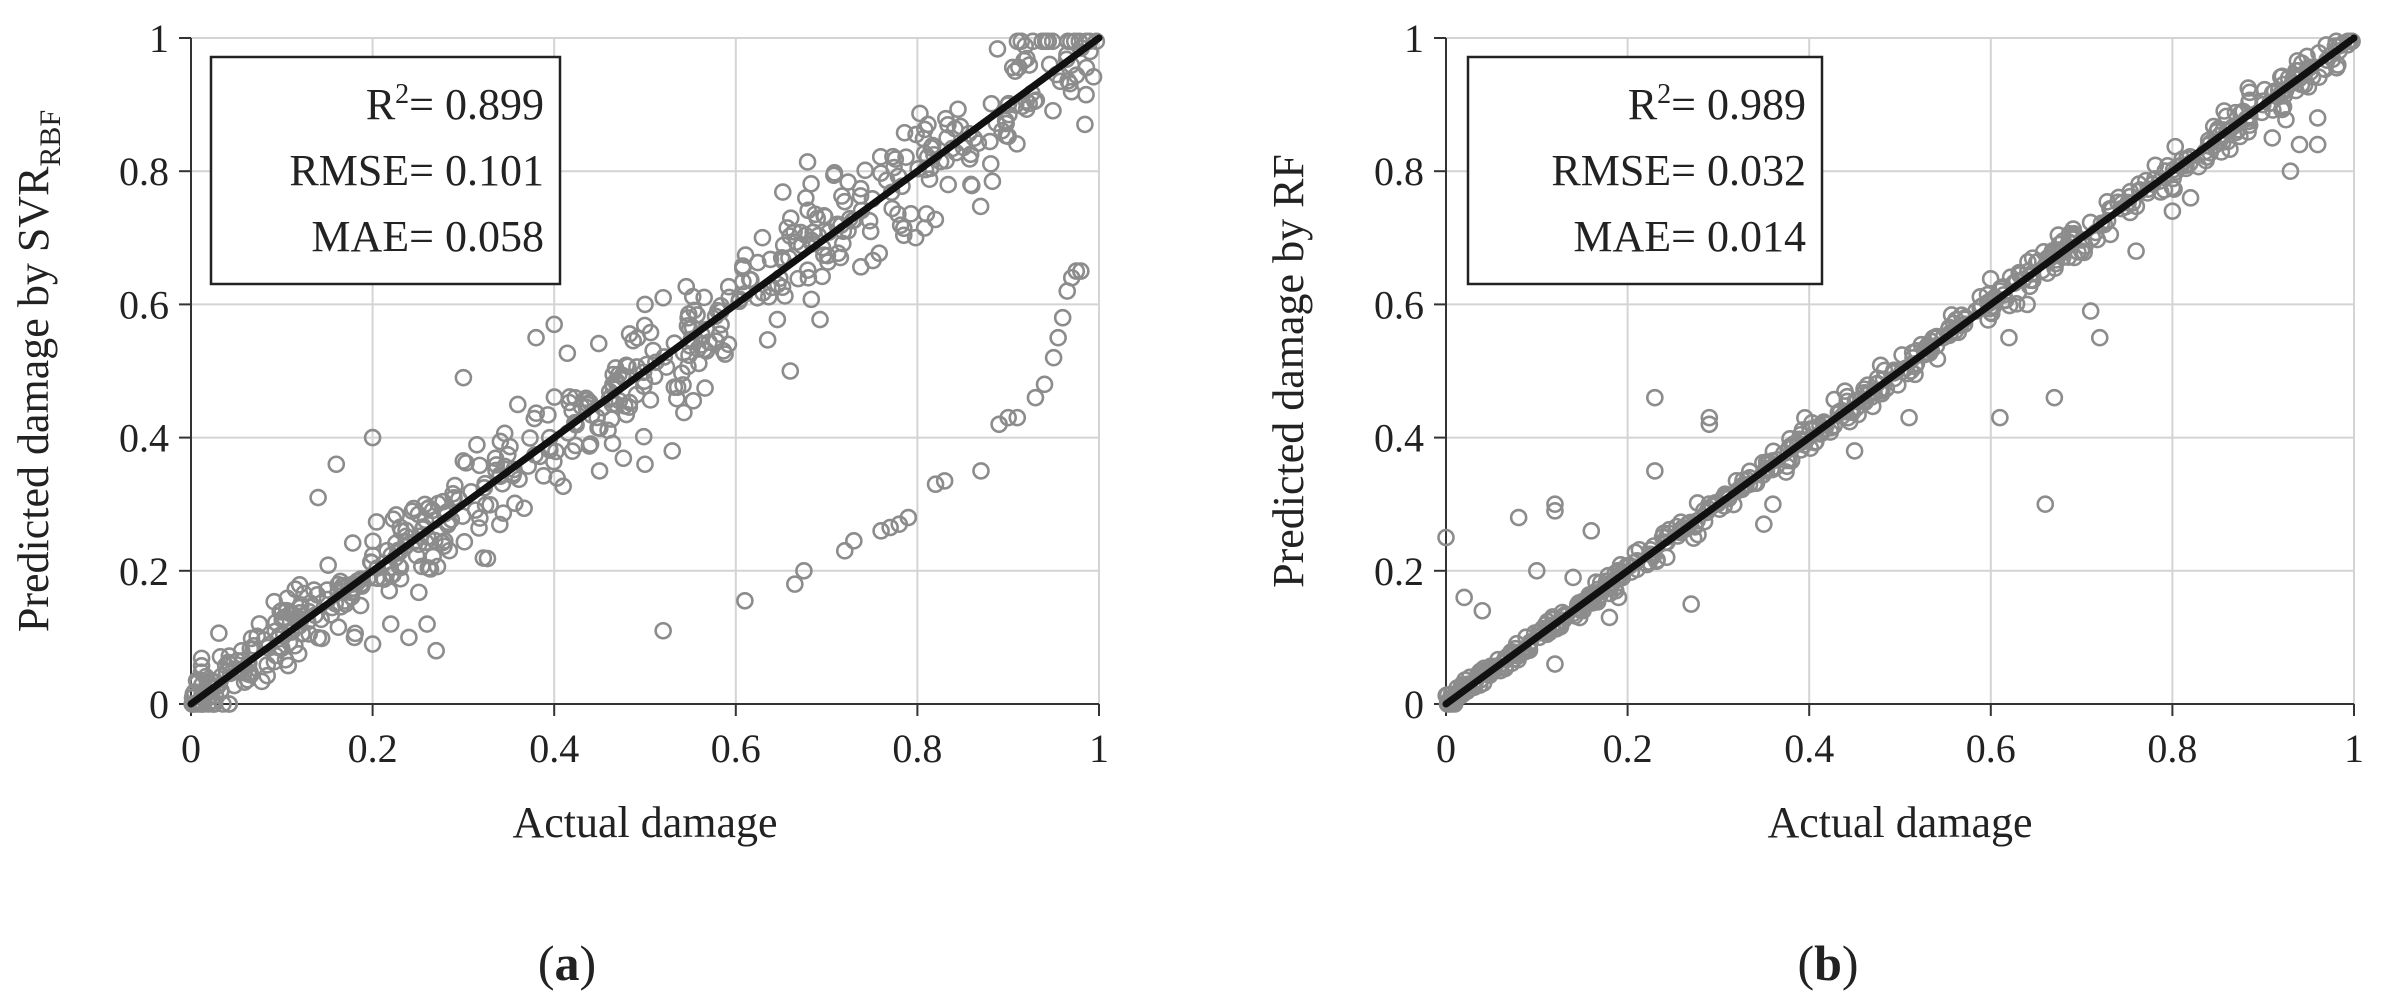 The image size is (2386, 1008). I want to click on panel-label-letter: b, so click(1828, 963).